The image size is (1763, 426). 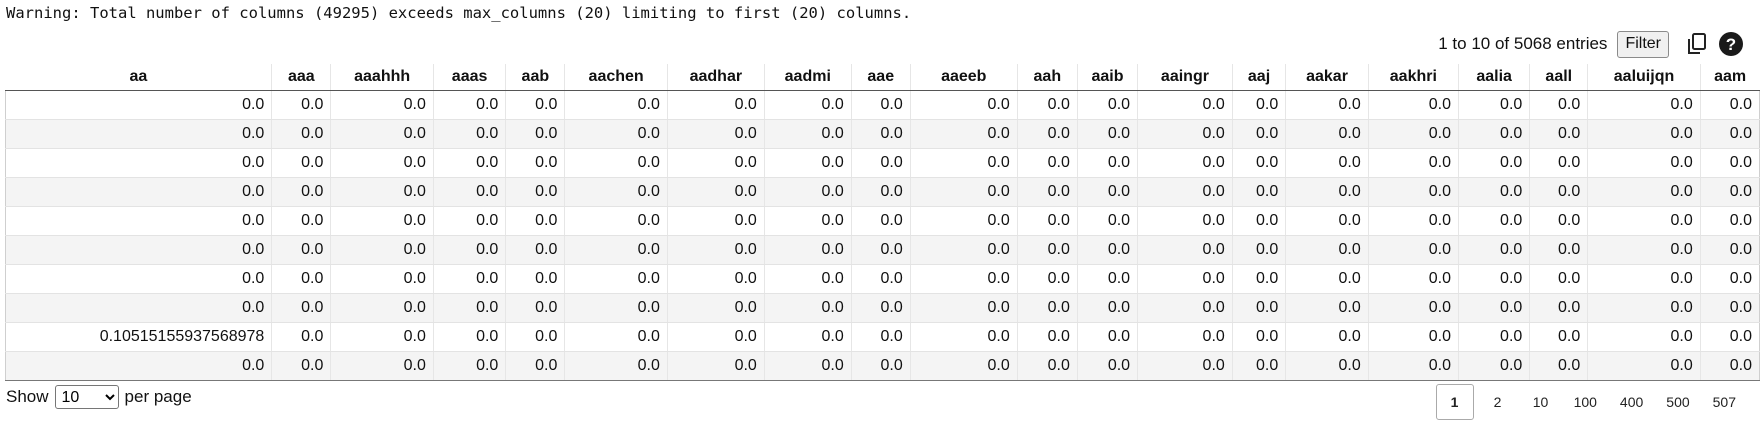 I want to click on column-header-aaib: aaib, so click(x=1107, y=77).